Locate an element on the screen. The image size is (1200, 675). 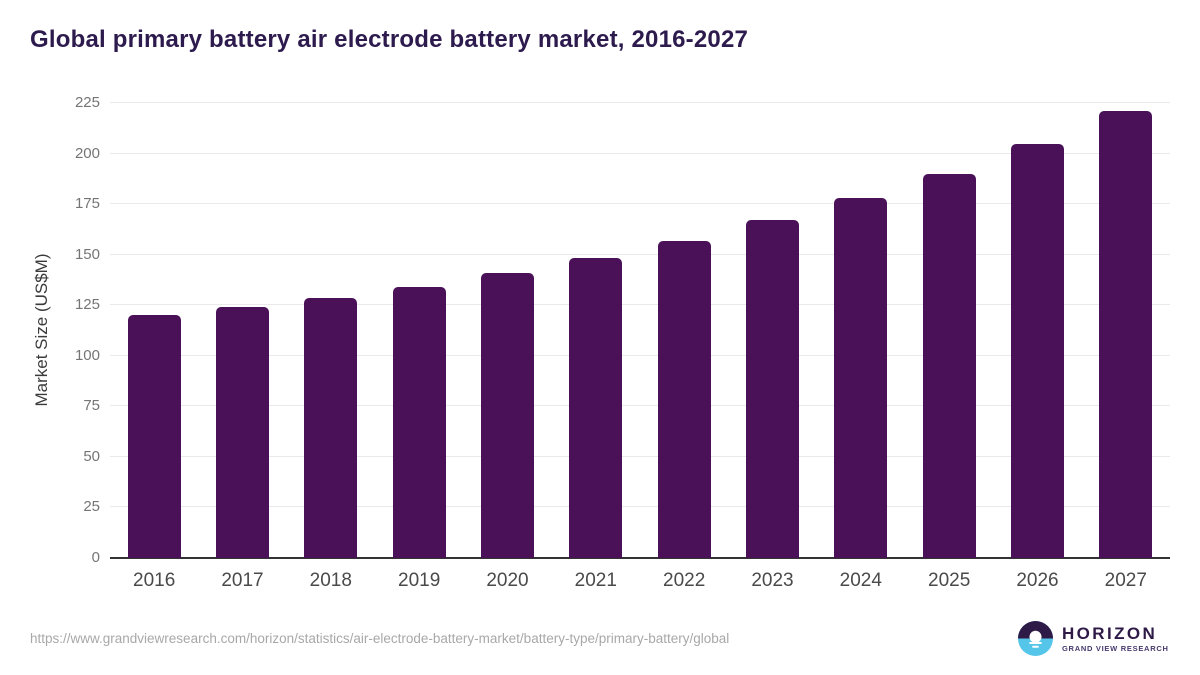
bar-2025 is located at coordinates (949, 365).